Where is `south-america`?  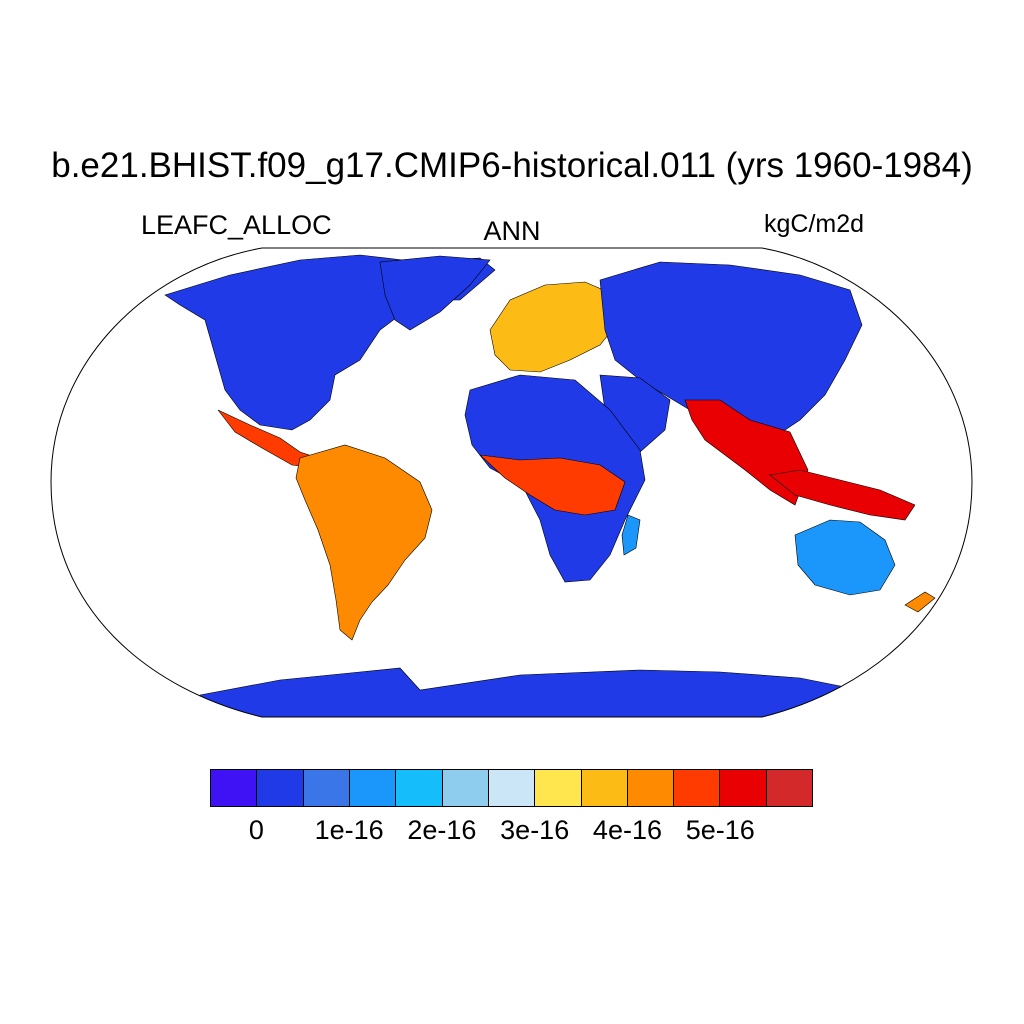 south-america is located at coordinates (364, 542).